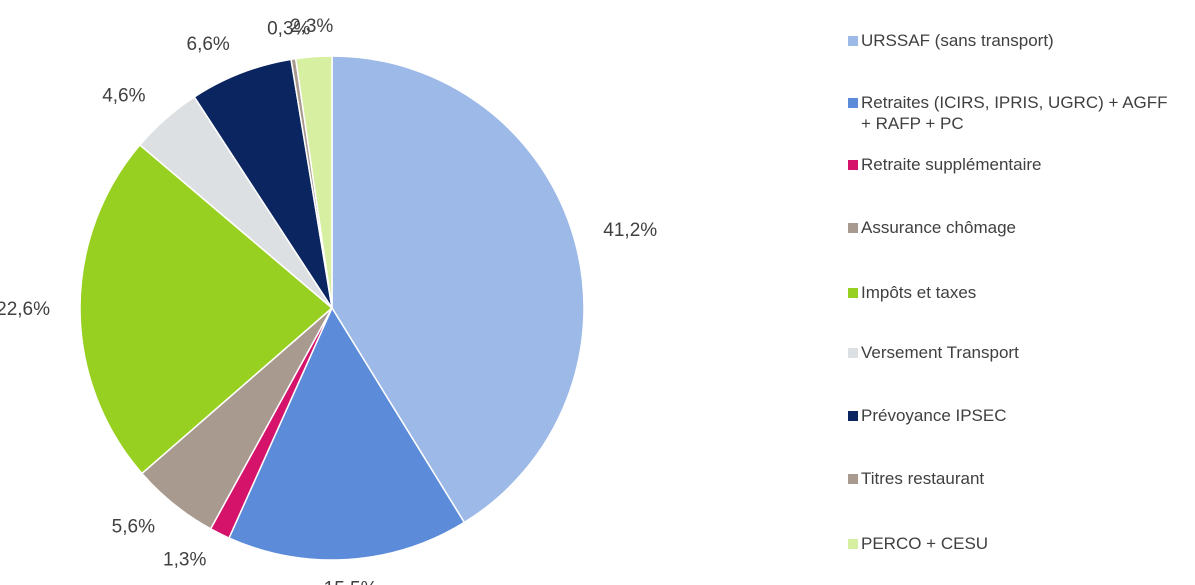 The width and height of the screenshot is (1195, 585). I want to click on data-label: 6,6%, so click(208, 44).